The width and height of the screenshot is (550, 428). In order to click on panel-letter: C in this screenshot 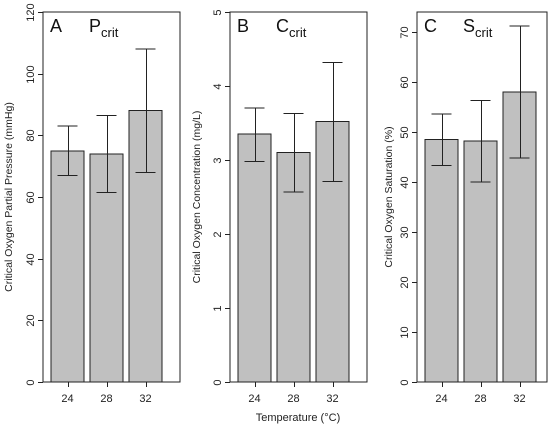, I will do `click(430, 26)`.